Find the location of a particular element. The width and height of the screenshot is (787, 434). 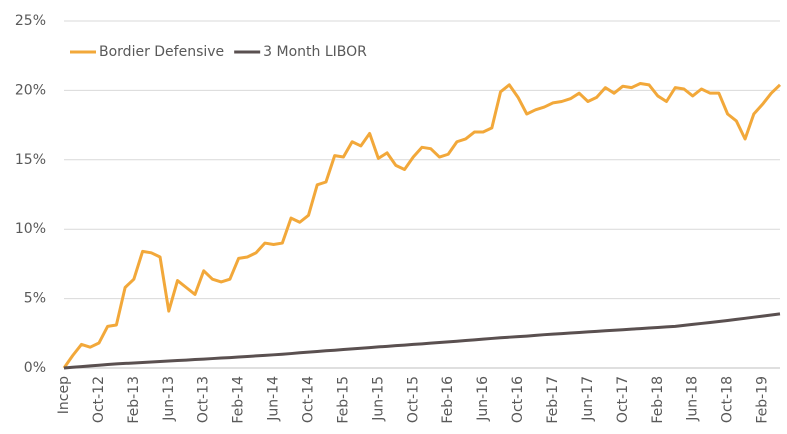

x-tick-label: Feb-15 is located at coordinates (343, 400).